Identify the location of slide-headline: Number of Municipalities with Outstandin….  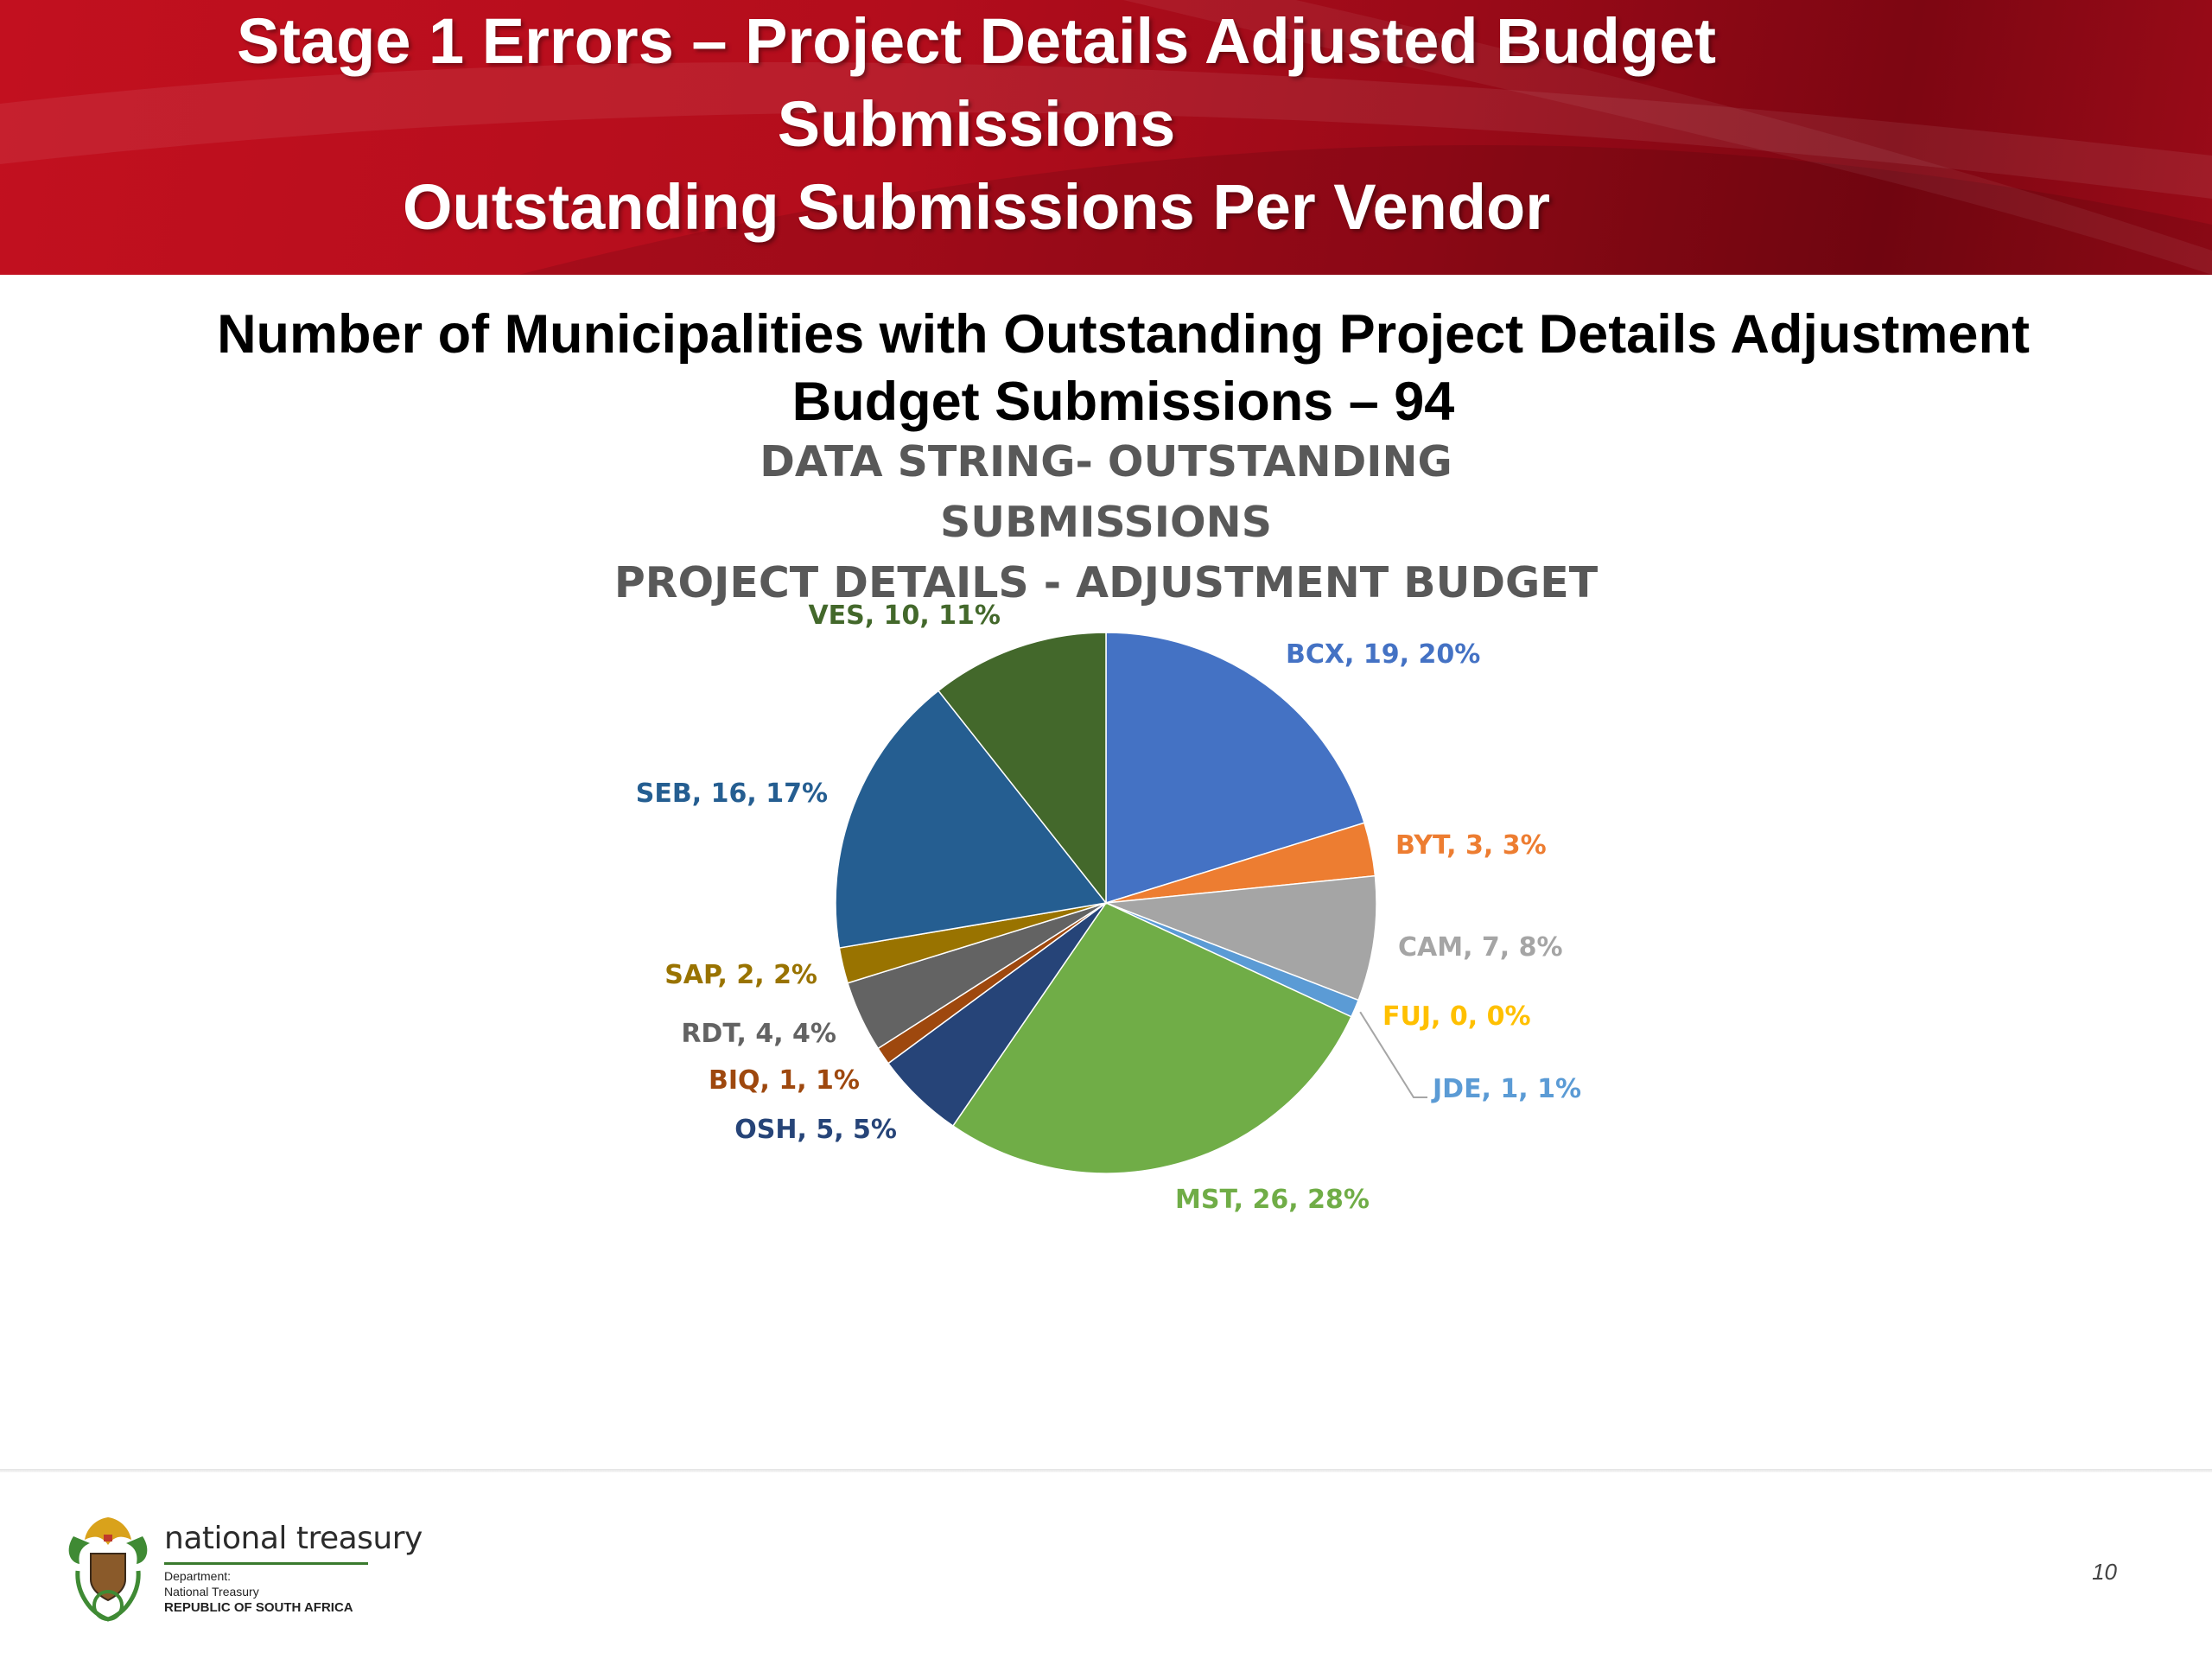
(1123, 368).